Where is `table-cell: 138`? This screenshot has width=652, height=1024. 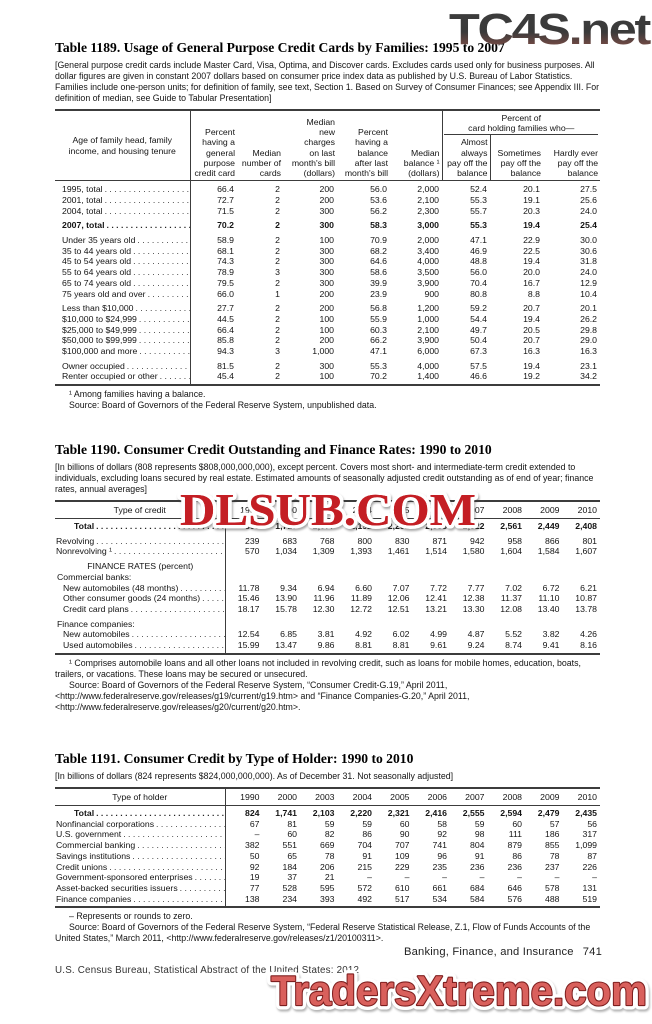
table-cell: 138 is located at coordinates (243, 900).